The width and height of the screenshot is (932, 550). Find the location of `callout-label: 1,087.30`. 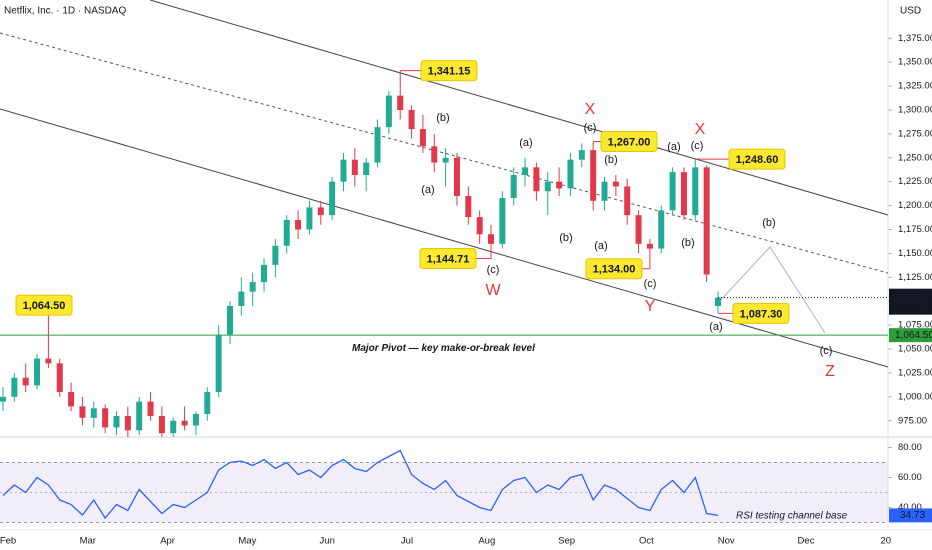

callout-label: 1,087.30 is located at coordinates (761, 314).